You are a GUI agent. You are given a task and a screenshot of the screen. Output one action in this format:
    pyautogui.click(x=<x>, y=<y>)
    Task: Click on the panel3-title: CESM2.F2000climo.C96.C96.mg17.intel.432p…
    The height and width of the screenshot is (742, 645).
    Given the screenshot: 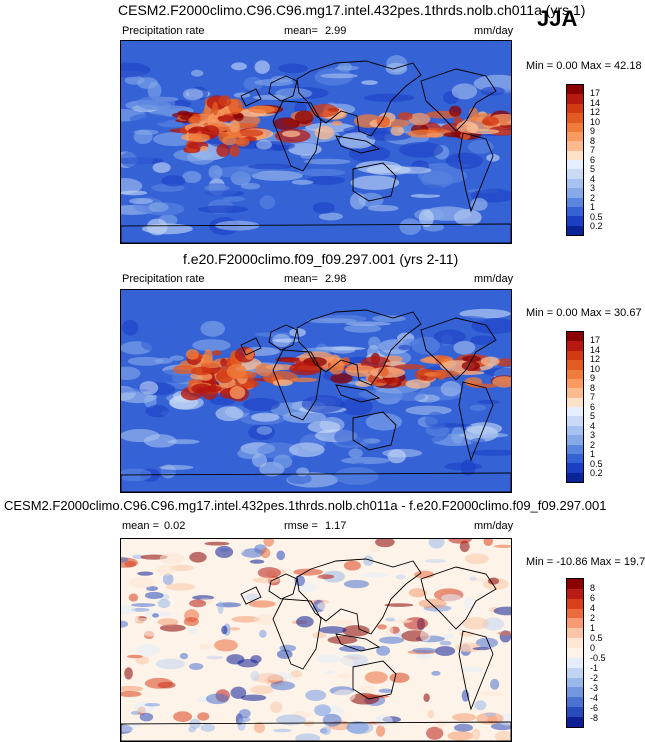 What is the action you would take?
    pyautogui.click(x=305, y=505)
    